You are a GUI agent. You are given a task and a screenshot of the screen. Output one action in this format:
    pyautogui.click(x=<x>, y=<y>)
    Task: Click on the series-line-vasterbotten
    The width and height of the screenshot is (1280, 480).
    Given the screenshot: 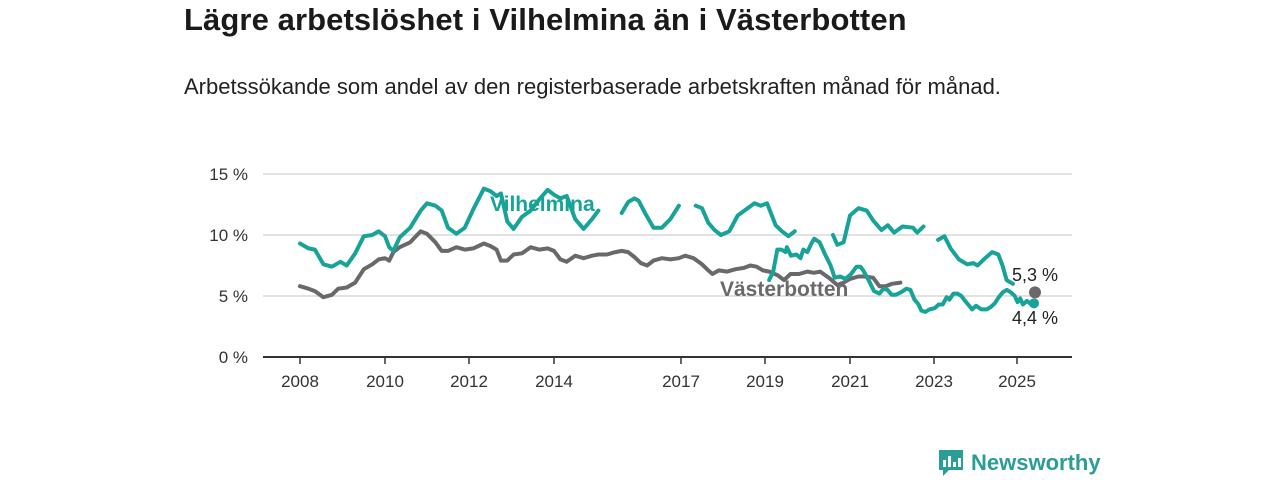 What is the action you would take?
    pyautogui.click(x=600, y=264)
    